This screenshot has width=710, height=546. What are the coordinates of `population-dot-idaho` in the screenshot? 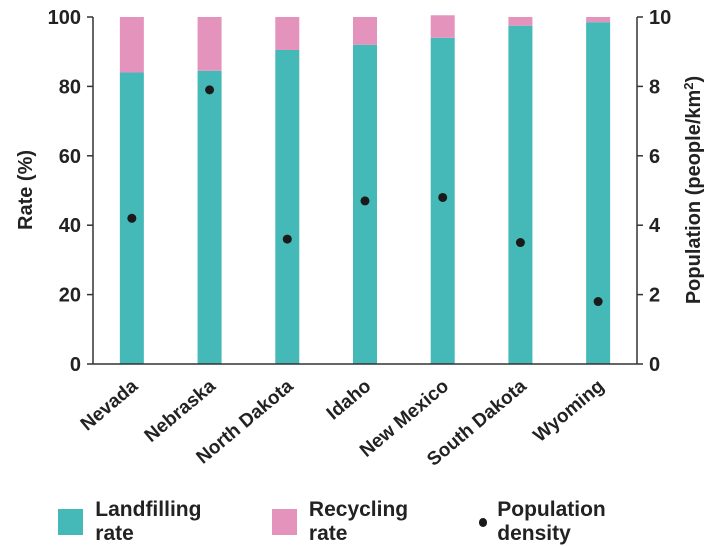 It's located at (365, 201).